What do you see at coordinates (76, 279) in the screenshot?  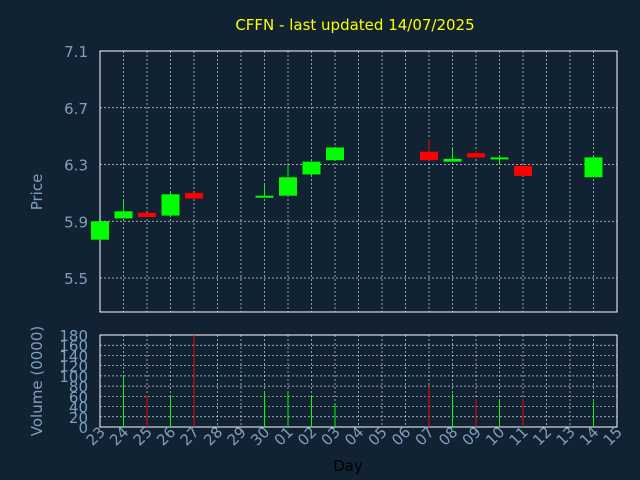 I see `price-tick-label: 5.5` at bounding box center [76, 279].